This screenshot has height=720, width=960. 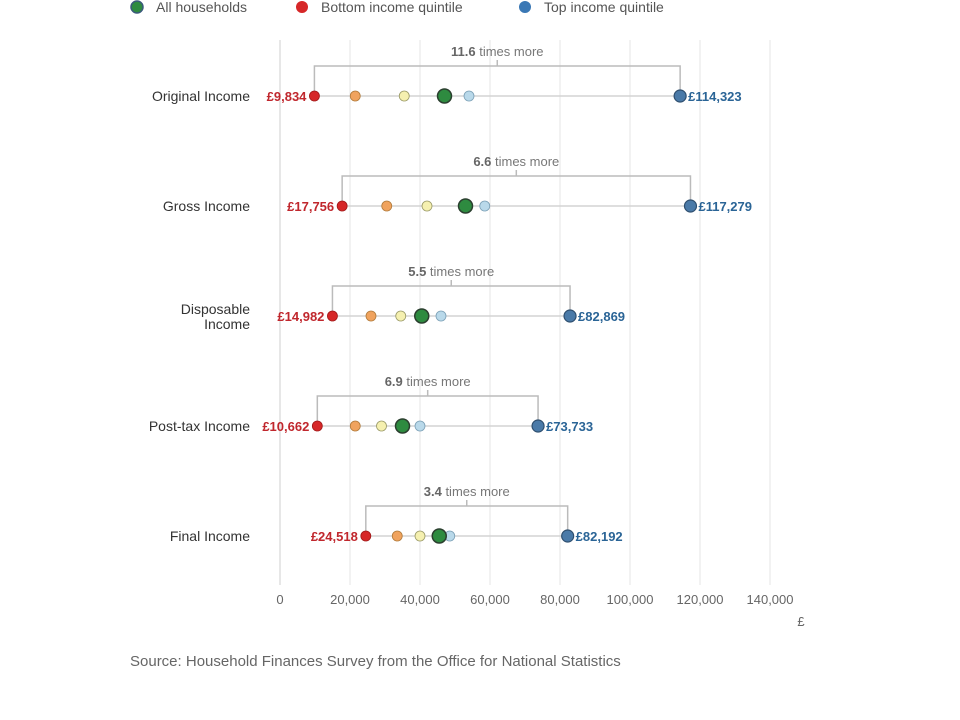 I want to click on x-tick-label: 140,000, so click(x=770, y=599).